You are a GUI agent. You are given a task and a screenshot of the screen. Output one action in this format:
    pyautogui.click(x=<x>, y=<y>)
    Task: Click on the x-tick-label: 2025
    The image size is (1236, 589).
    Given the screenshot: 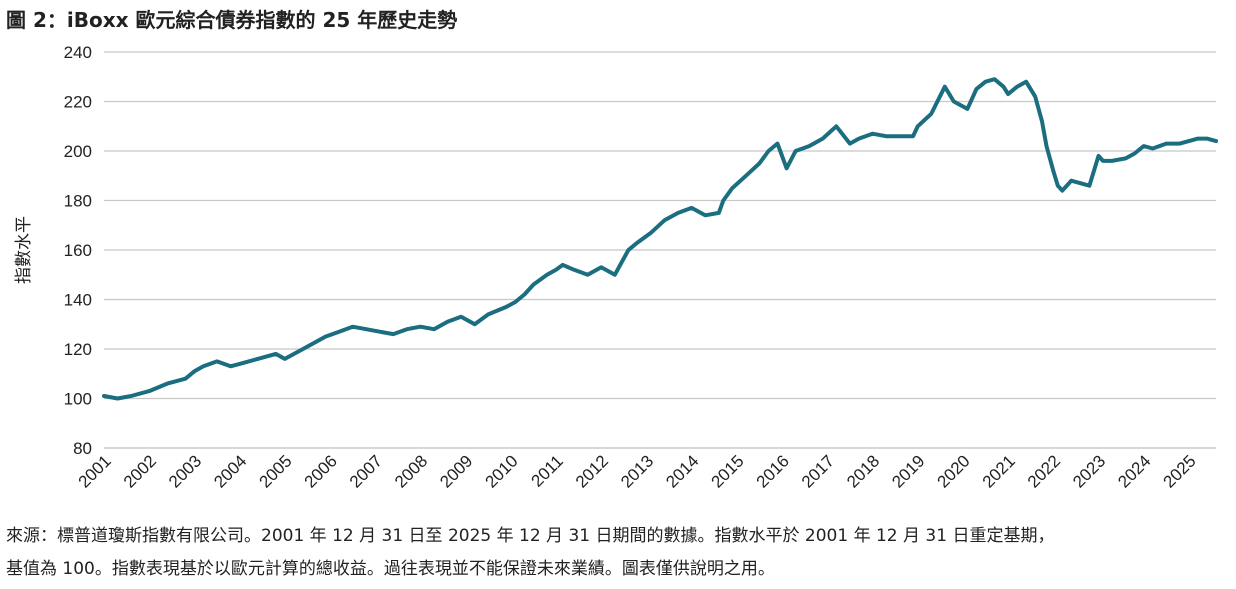 What is the action you would take?
    pyautogui.click(x=1180, y=471)
    